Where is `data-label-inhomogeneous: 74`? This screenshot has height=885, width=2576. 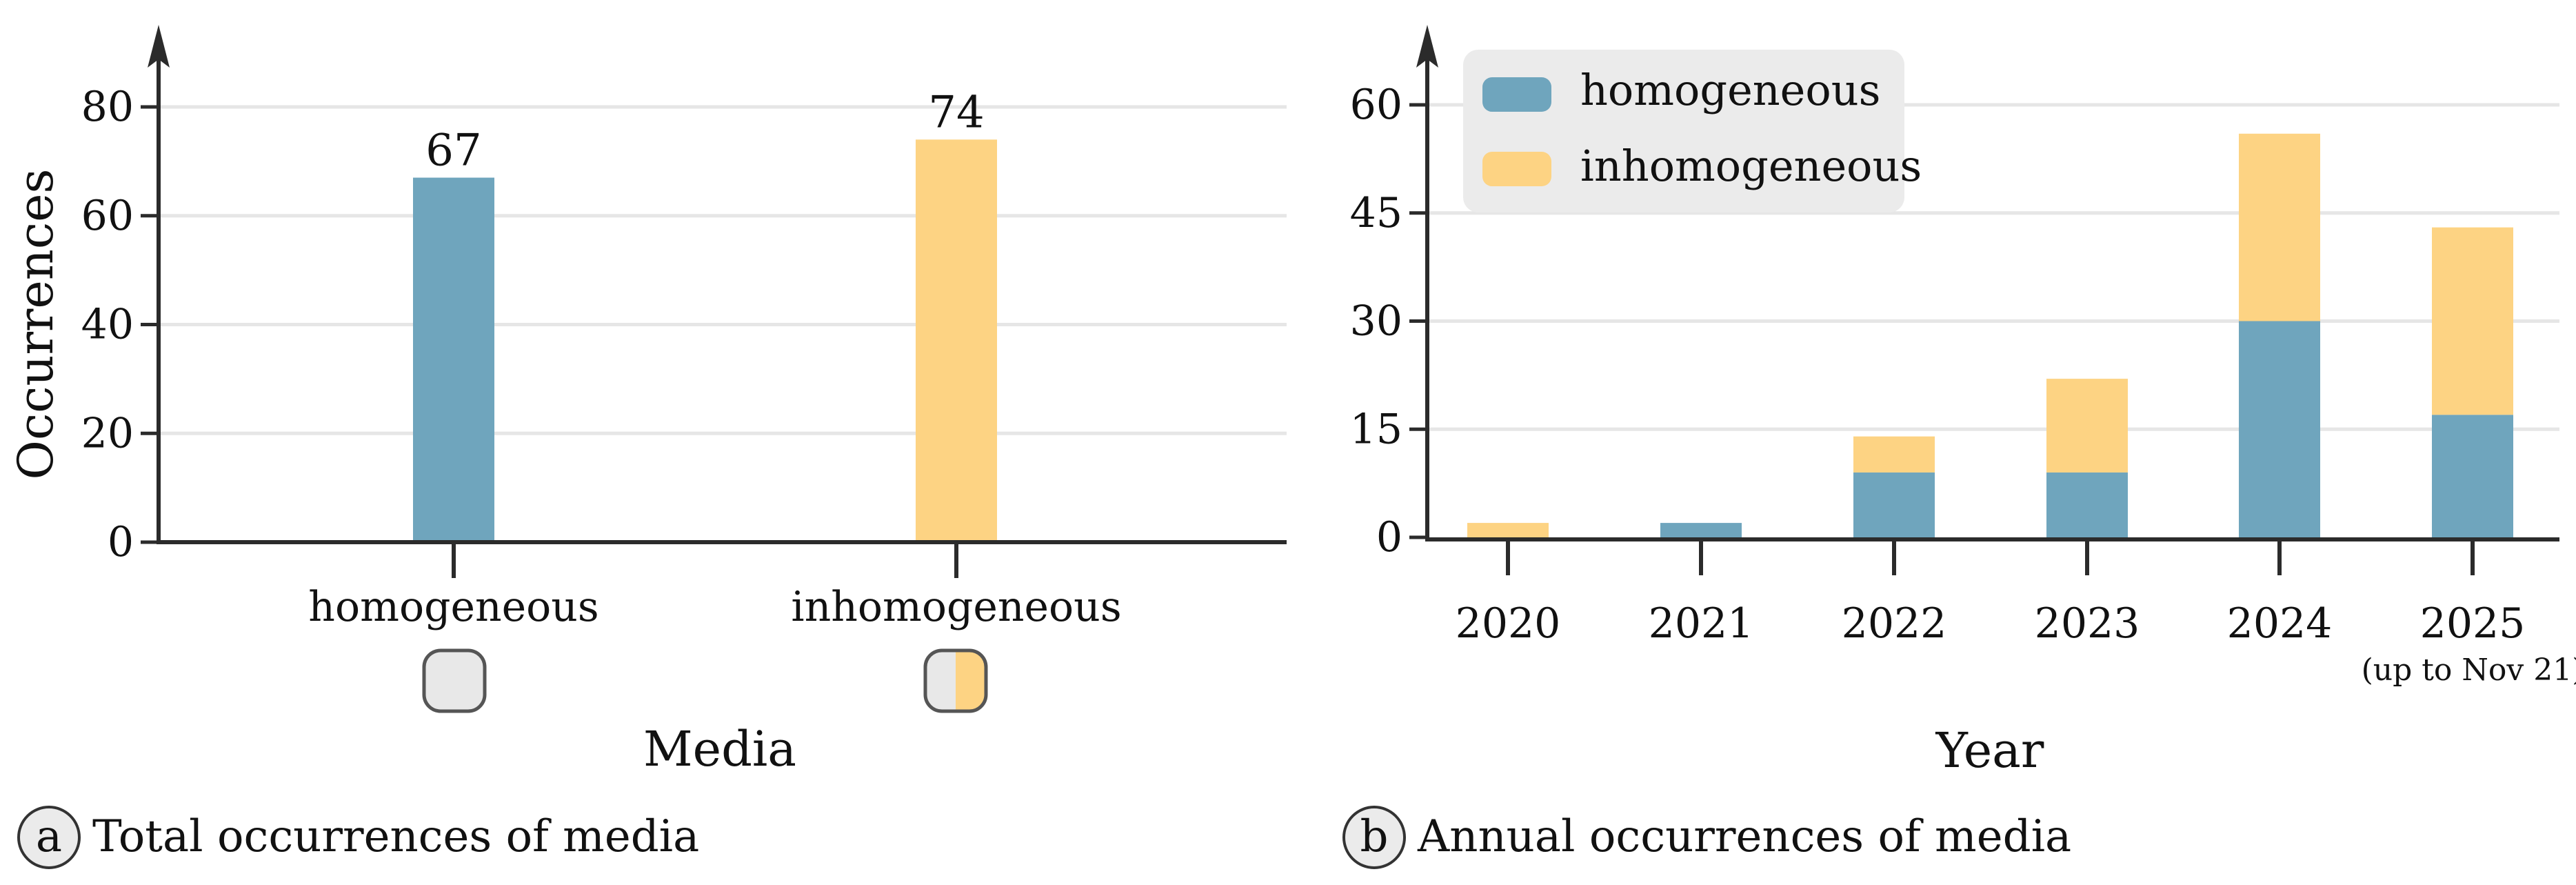 data-label-inhomogeneous: 74 is located at coordinates (956, 112).